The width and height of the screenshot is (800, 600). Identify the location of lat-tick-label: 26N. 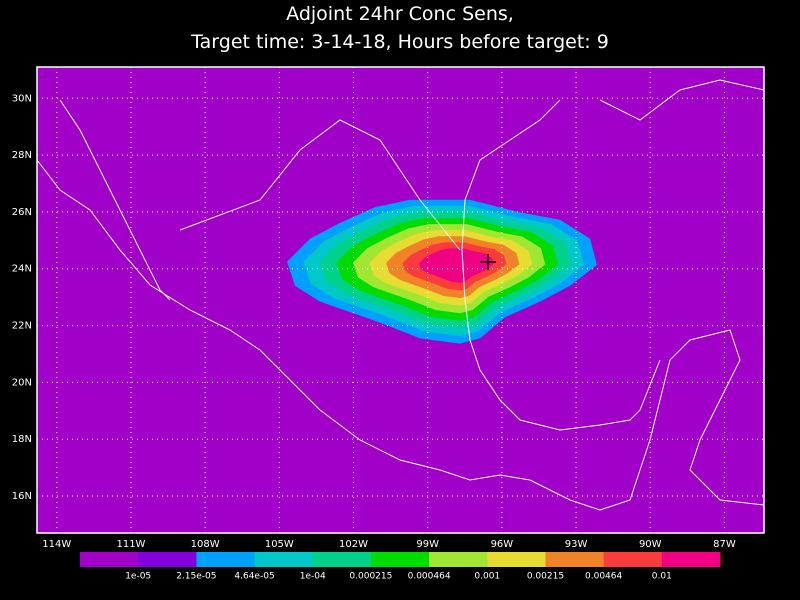
(22, 212).